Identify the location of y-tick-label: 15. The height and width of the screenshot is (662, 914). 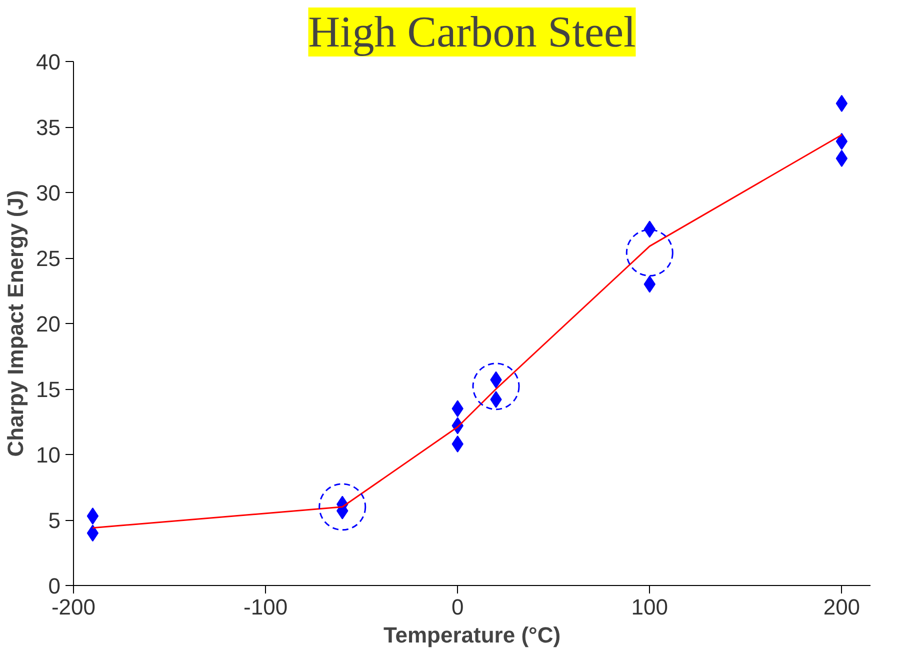
(48, 389).